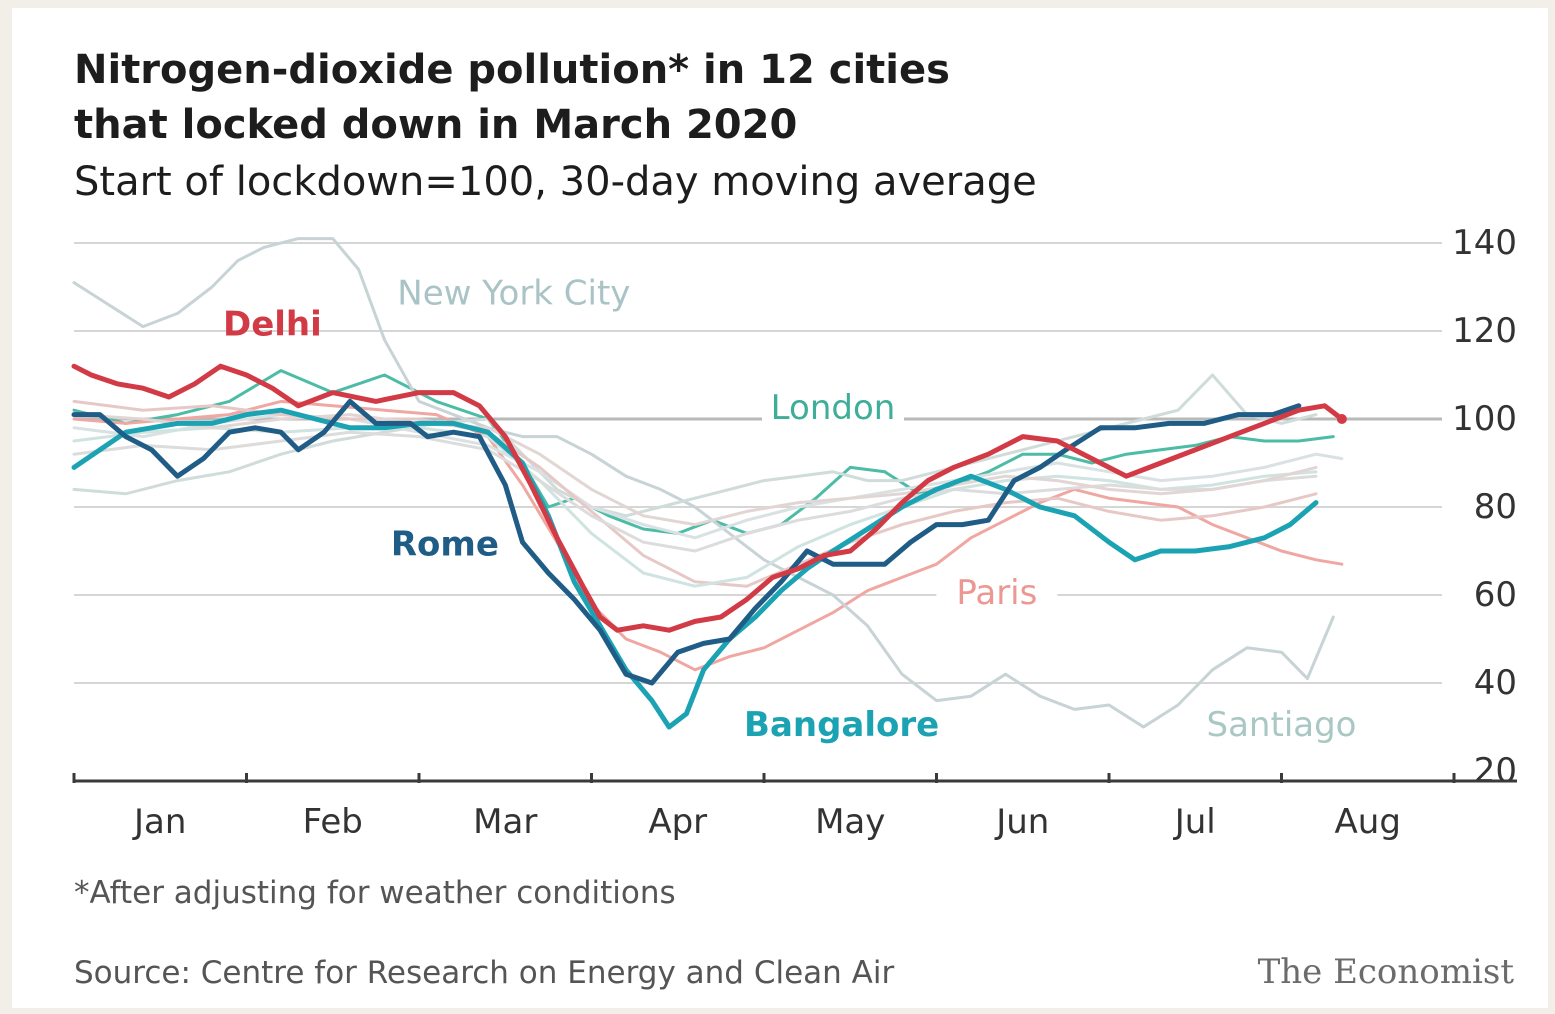  I want to click on label-paris: Paris, so click(996, 593).